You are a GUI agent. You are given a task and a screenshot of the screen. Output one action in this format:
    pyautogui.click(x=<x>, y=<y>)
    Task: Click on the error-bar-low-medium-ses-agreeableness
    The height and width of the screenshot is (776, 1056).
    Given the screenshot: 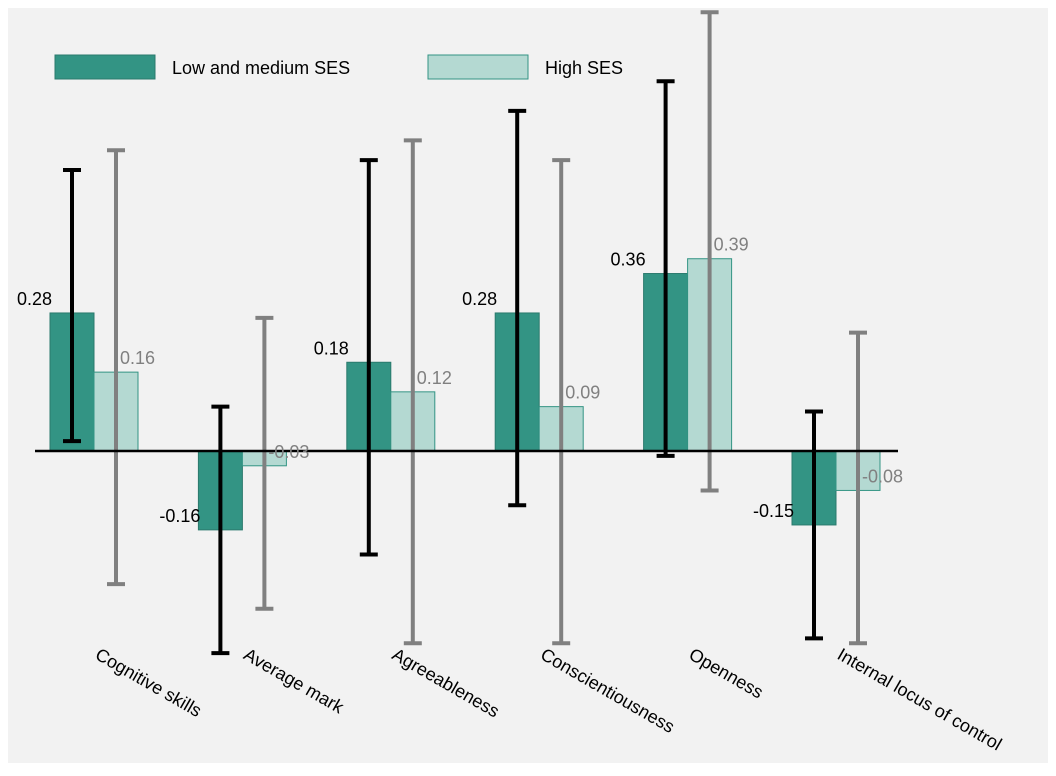 What is the action you would take?
    pyautogui.click(x=368, y=357)
    